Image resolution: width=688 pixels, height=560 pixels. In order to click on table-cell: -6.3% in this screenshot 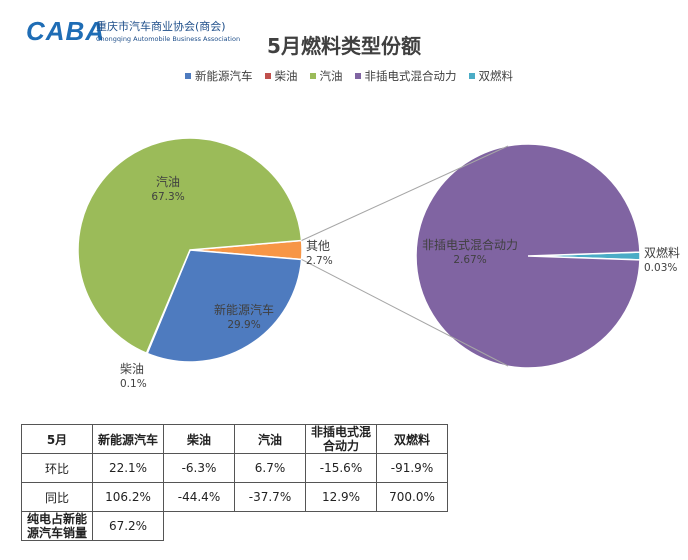, I will do `click(199, 468)`.